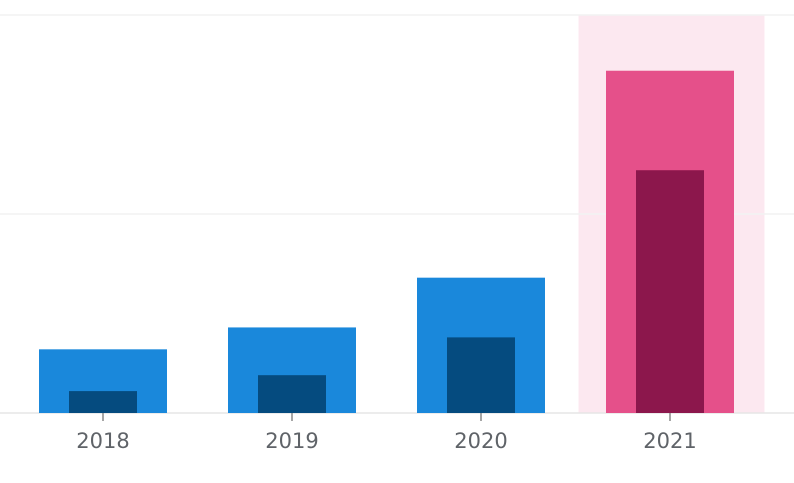 The height and width of the screenshot is (483, 794). What do you see at coordinates (291, 441) in the screenshot?
I see `x-tick-label: 2019` at bounding box center [291, 441].